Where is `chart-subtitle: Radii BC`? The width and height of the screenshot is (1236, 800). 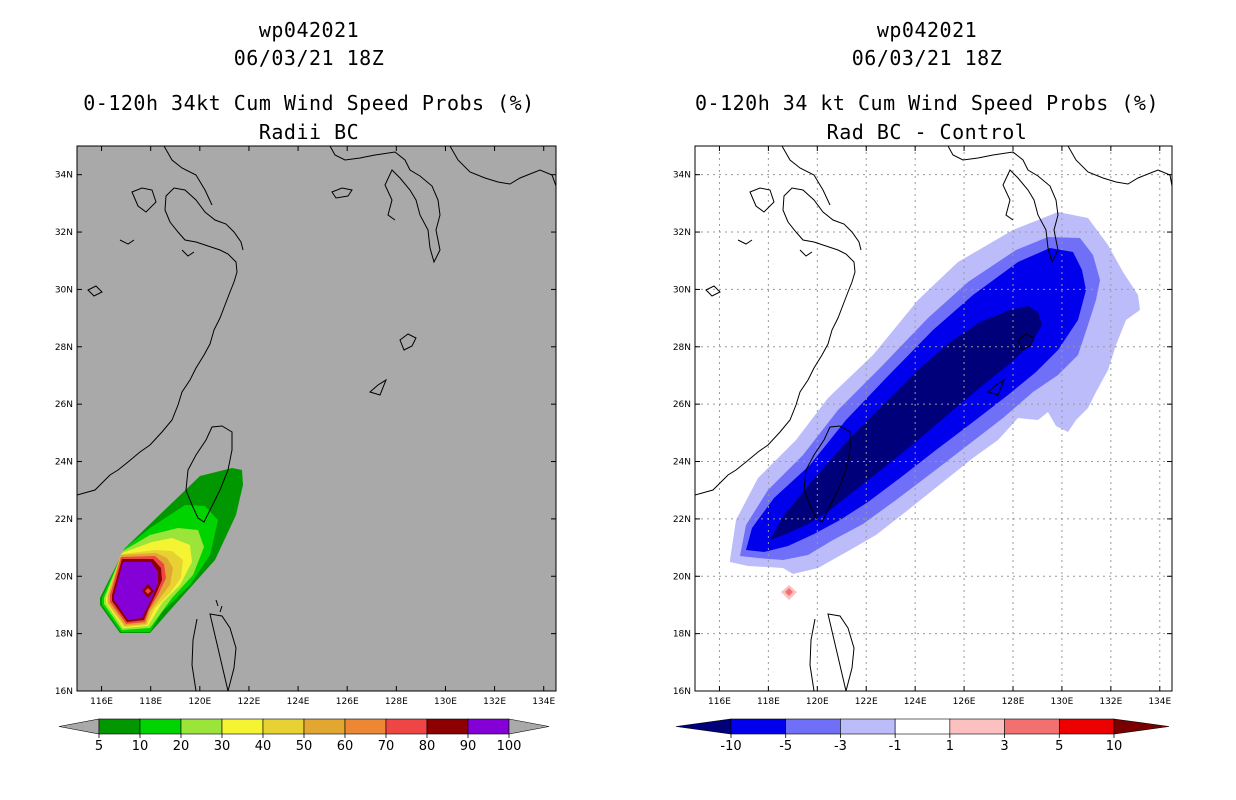 chart-subtitle: Radii BC is located at coordinates (309, 132).